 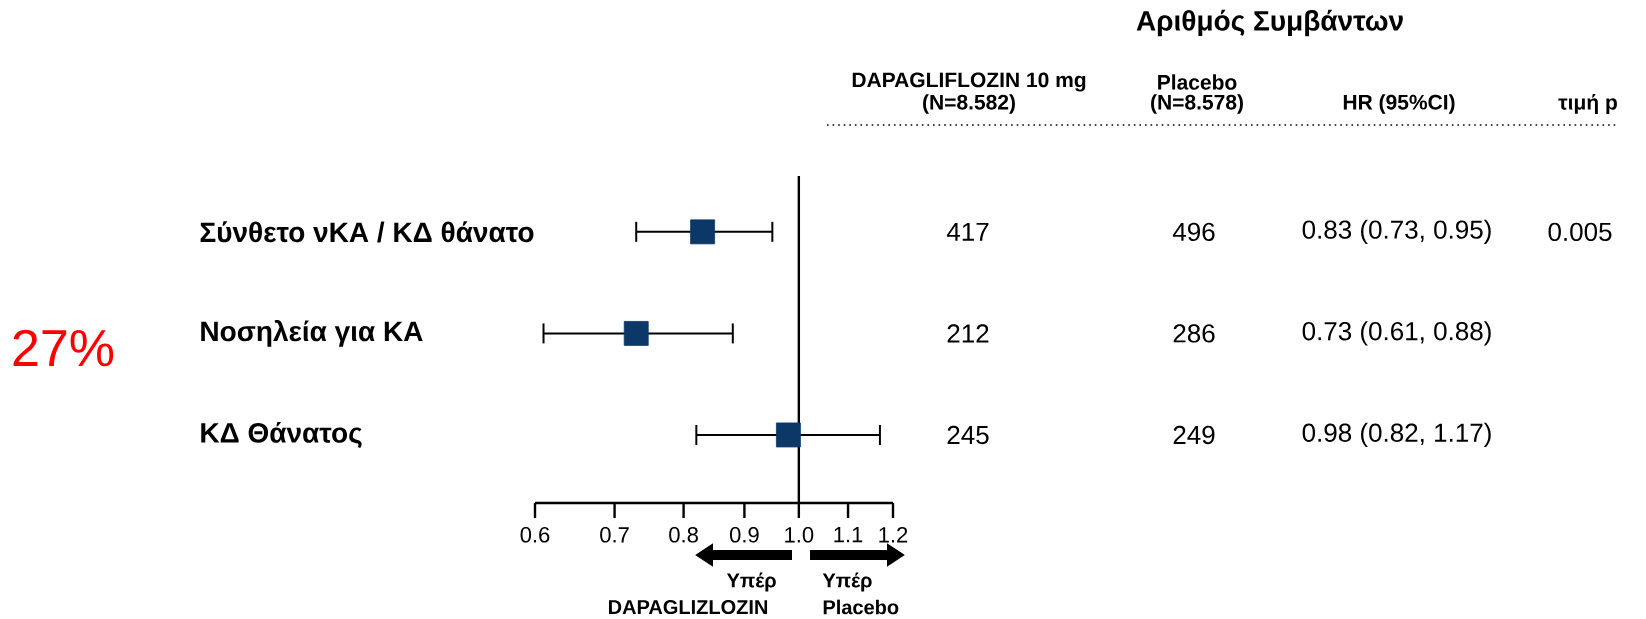 I want to click on x-tick-label: 1.2, so click(x=893, y=535).